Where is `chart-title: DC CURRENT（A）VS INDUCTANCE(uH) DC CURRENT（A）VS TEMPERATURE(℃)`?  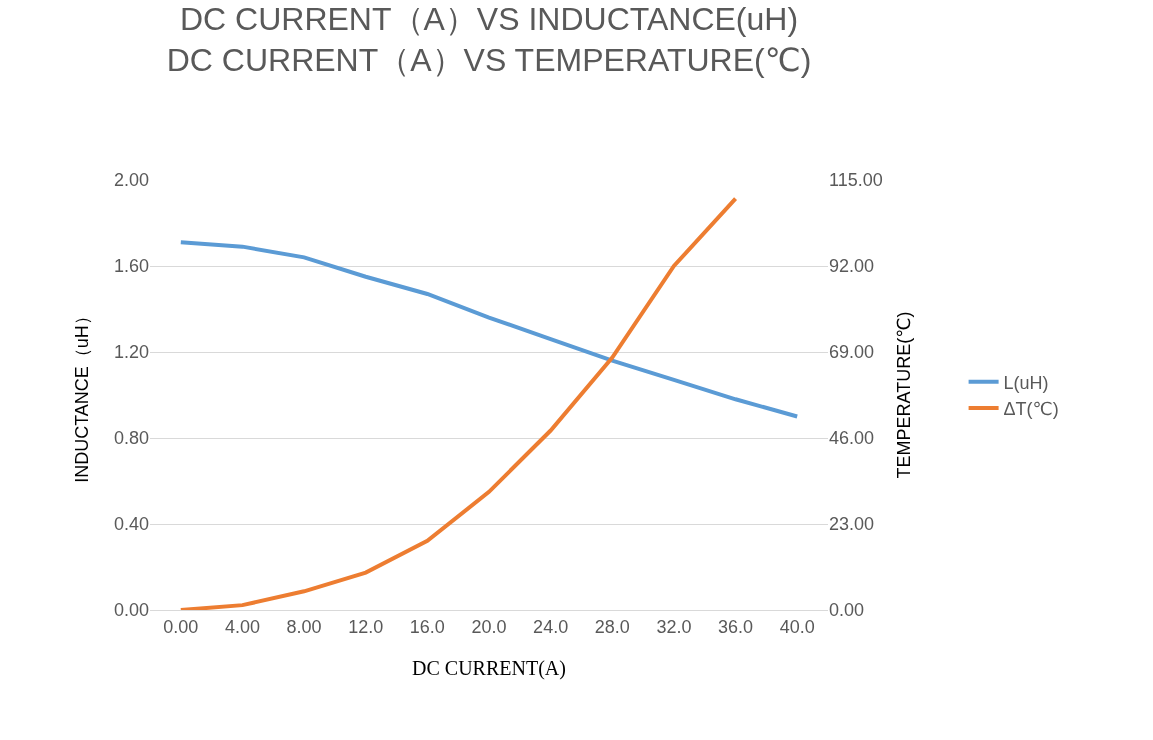 chart-title: DC CURRENT（A）VS INDUCTANCE(uH) DC CURRENT（A）VS TEMPERATURE(℃) is located at coordinates (489, 39).